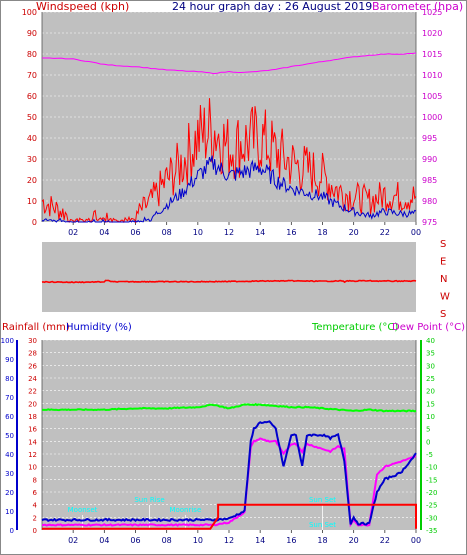 This screenshot has height=555, width=467. What do you see at coordinates (35, 480) in the screenshot?
I see `rain-tick-label: 8` at bounding box center [35, 480].